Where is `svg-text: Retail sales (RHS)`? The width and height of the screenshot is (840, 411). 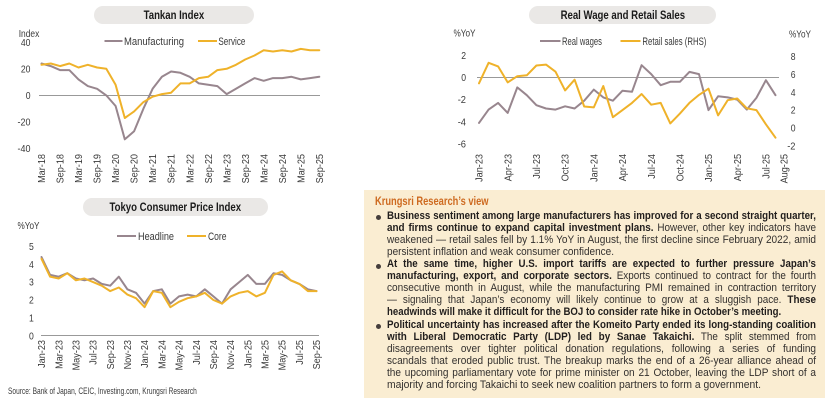
svg-text: Retail sales (RHS) is located at coordinates (674, 42).